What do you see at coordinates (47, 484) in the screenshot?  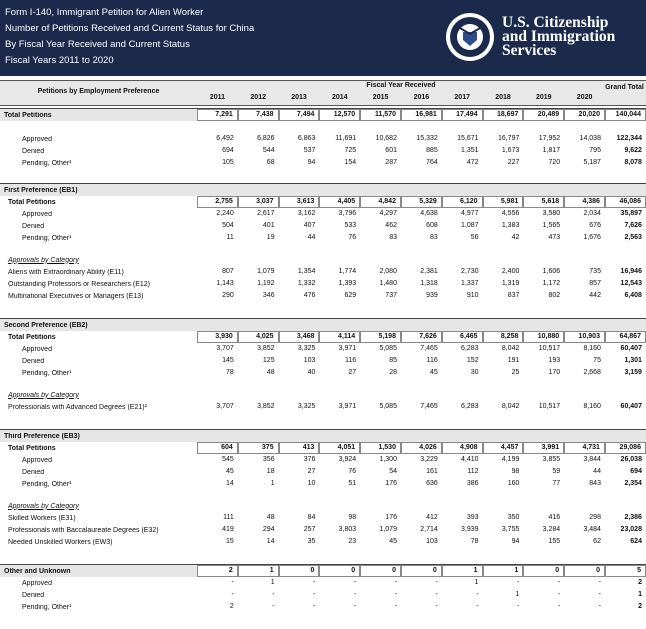 I see `row-label: Pending, Other¹` at bounding box center [47, 484].